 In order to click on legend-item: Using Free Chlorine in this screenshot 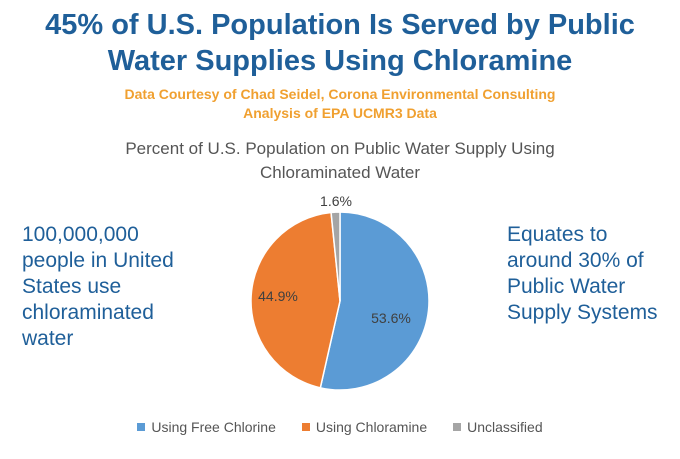, I will do `click(206, 427)`.